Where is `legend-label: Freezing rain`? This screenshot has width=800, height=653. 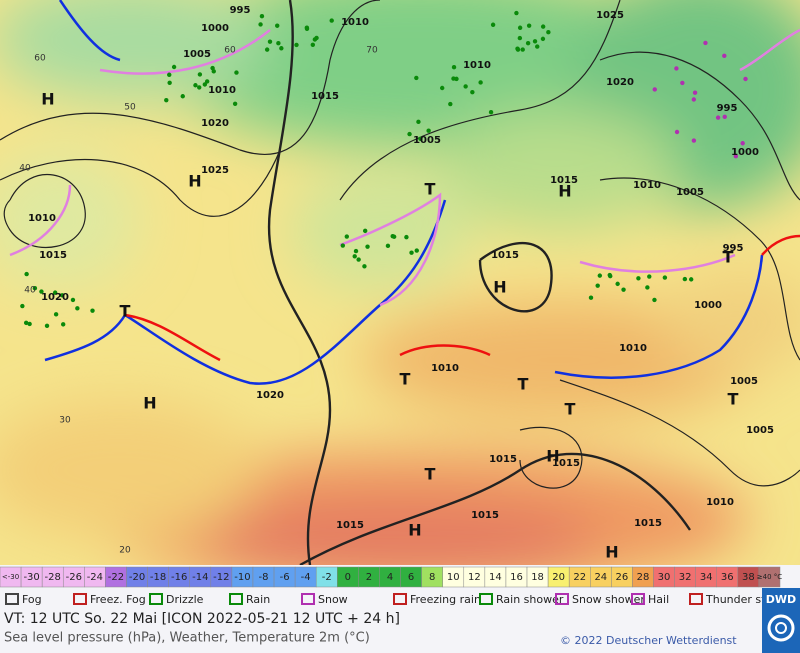
legend-label: Freezing rain is located at coordinates (445, 599).